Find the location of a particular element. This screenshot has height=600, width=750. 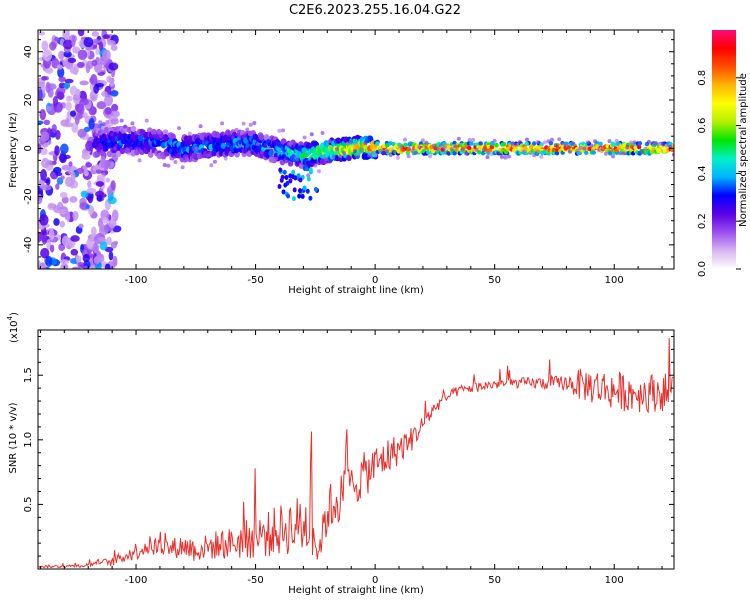

colorbar-gradient is located at coordinates (724, 149).